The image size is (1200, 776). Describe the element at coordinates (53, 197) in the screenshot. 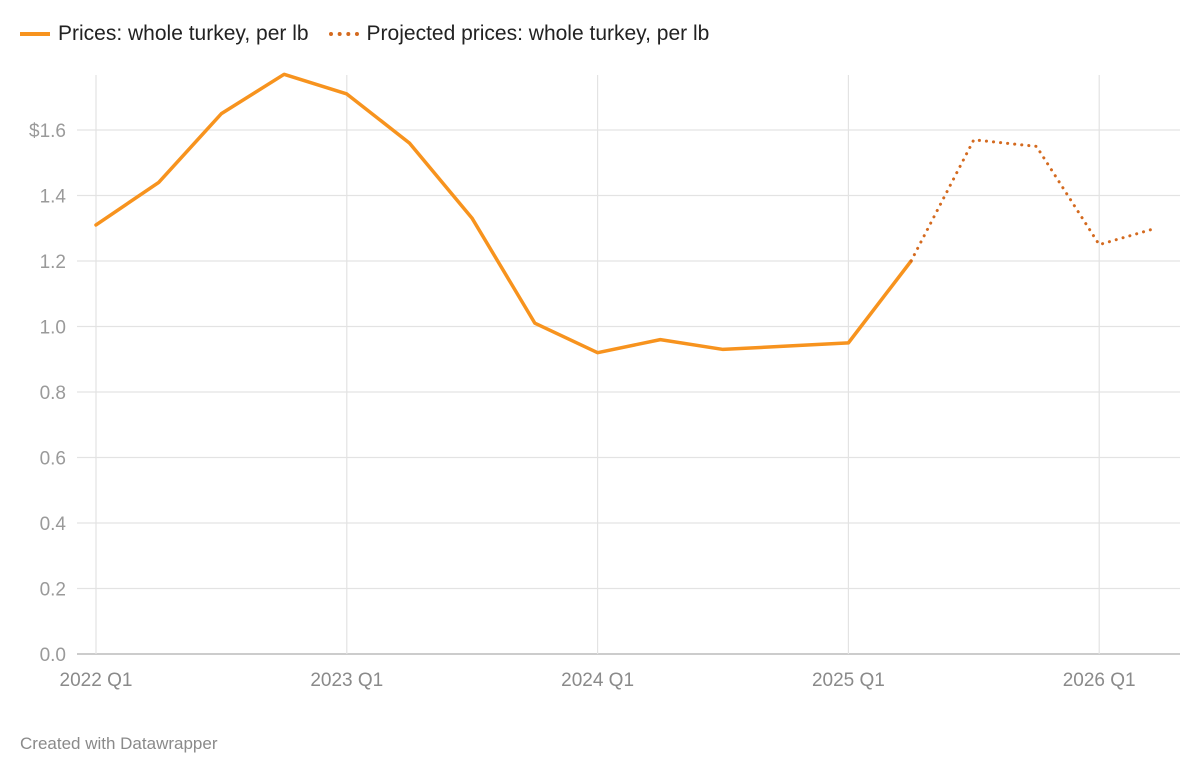

I see `y-tick-label: 1.4` at that location.